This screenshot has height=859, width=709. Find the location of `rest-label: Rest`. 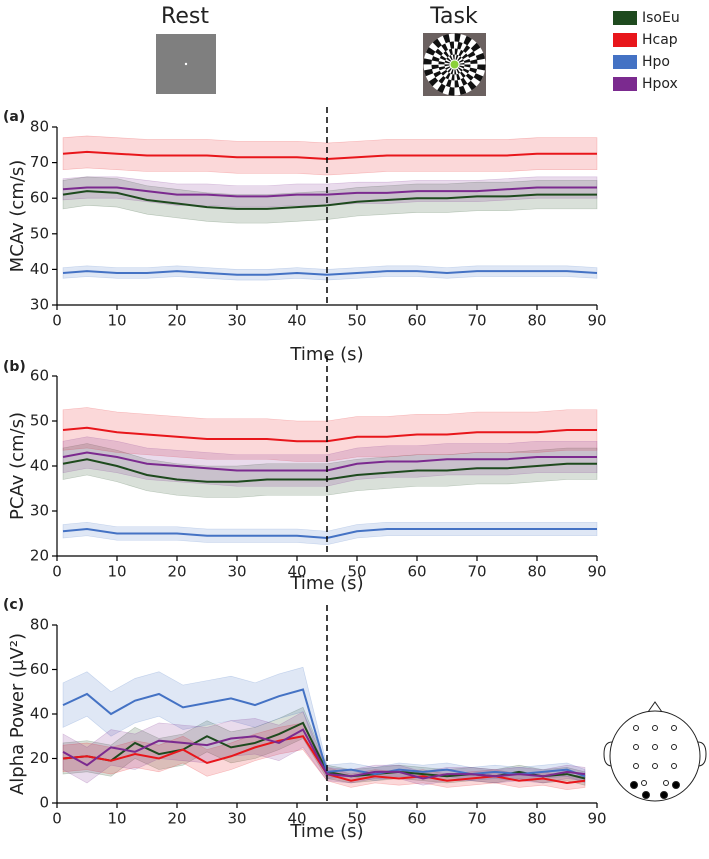

rest-label: Rest is located at coordinates (185, 16).